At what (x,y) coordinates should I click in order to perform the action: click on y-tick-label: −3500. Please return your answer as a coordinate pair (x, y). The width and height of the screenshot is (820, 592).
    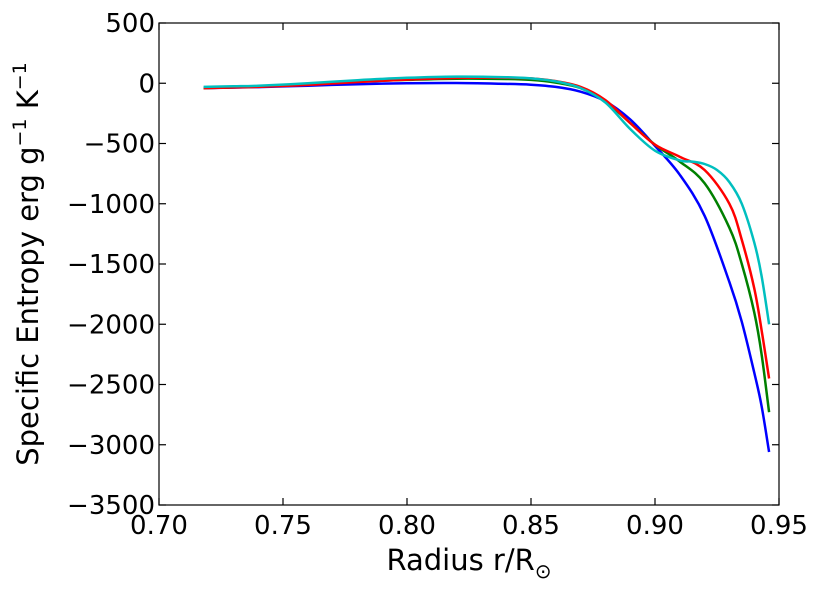
    Looking at the image, I should click on (111, 506).